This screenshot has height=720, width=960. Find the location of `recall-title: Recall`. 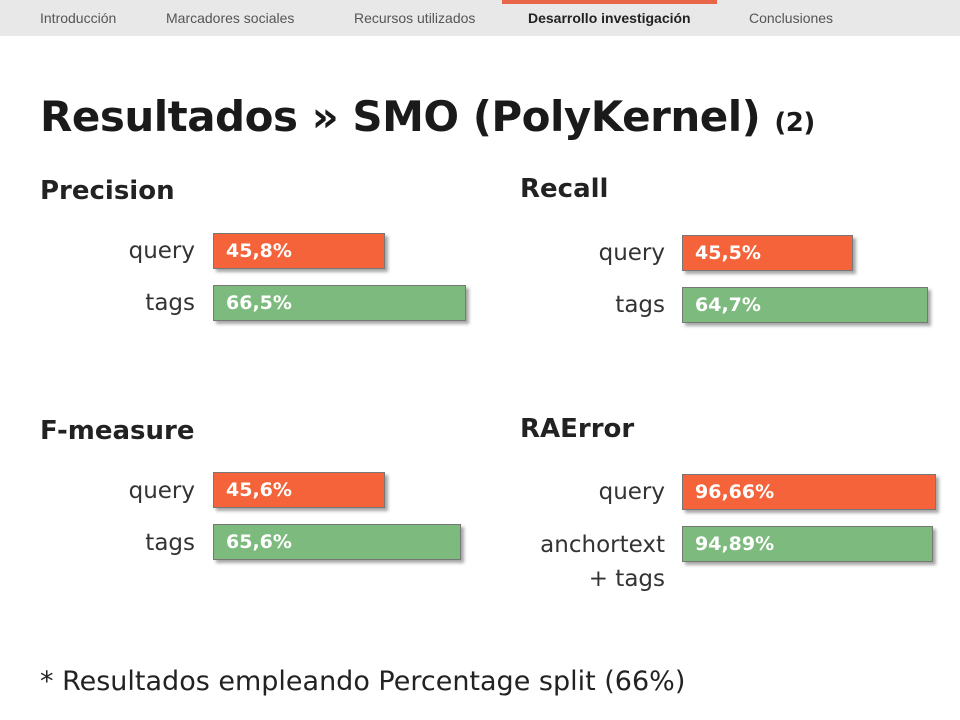

recall-title: Recall is located at coordinates (564, 189).